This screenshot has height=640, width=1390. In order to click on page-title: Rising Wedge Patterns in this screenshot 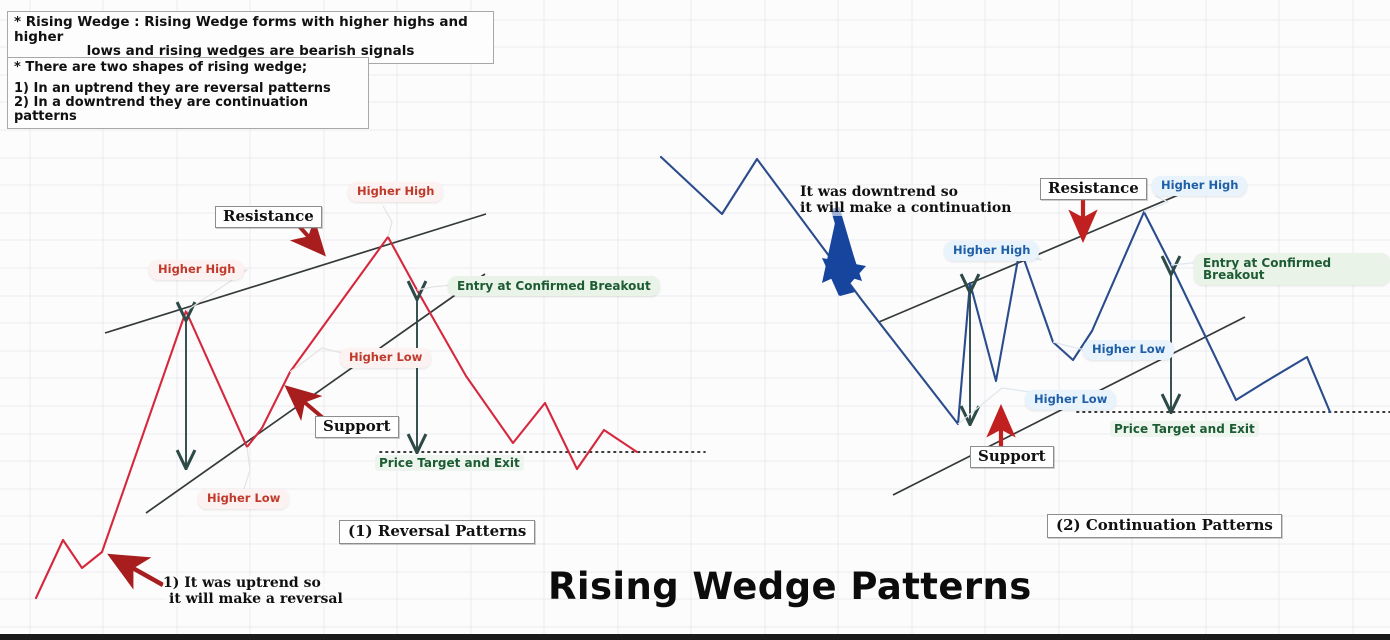, I will do `click(790, 586)`.